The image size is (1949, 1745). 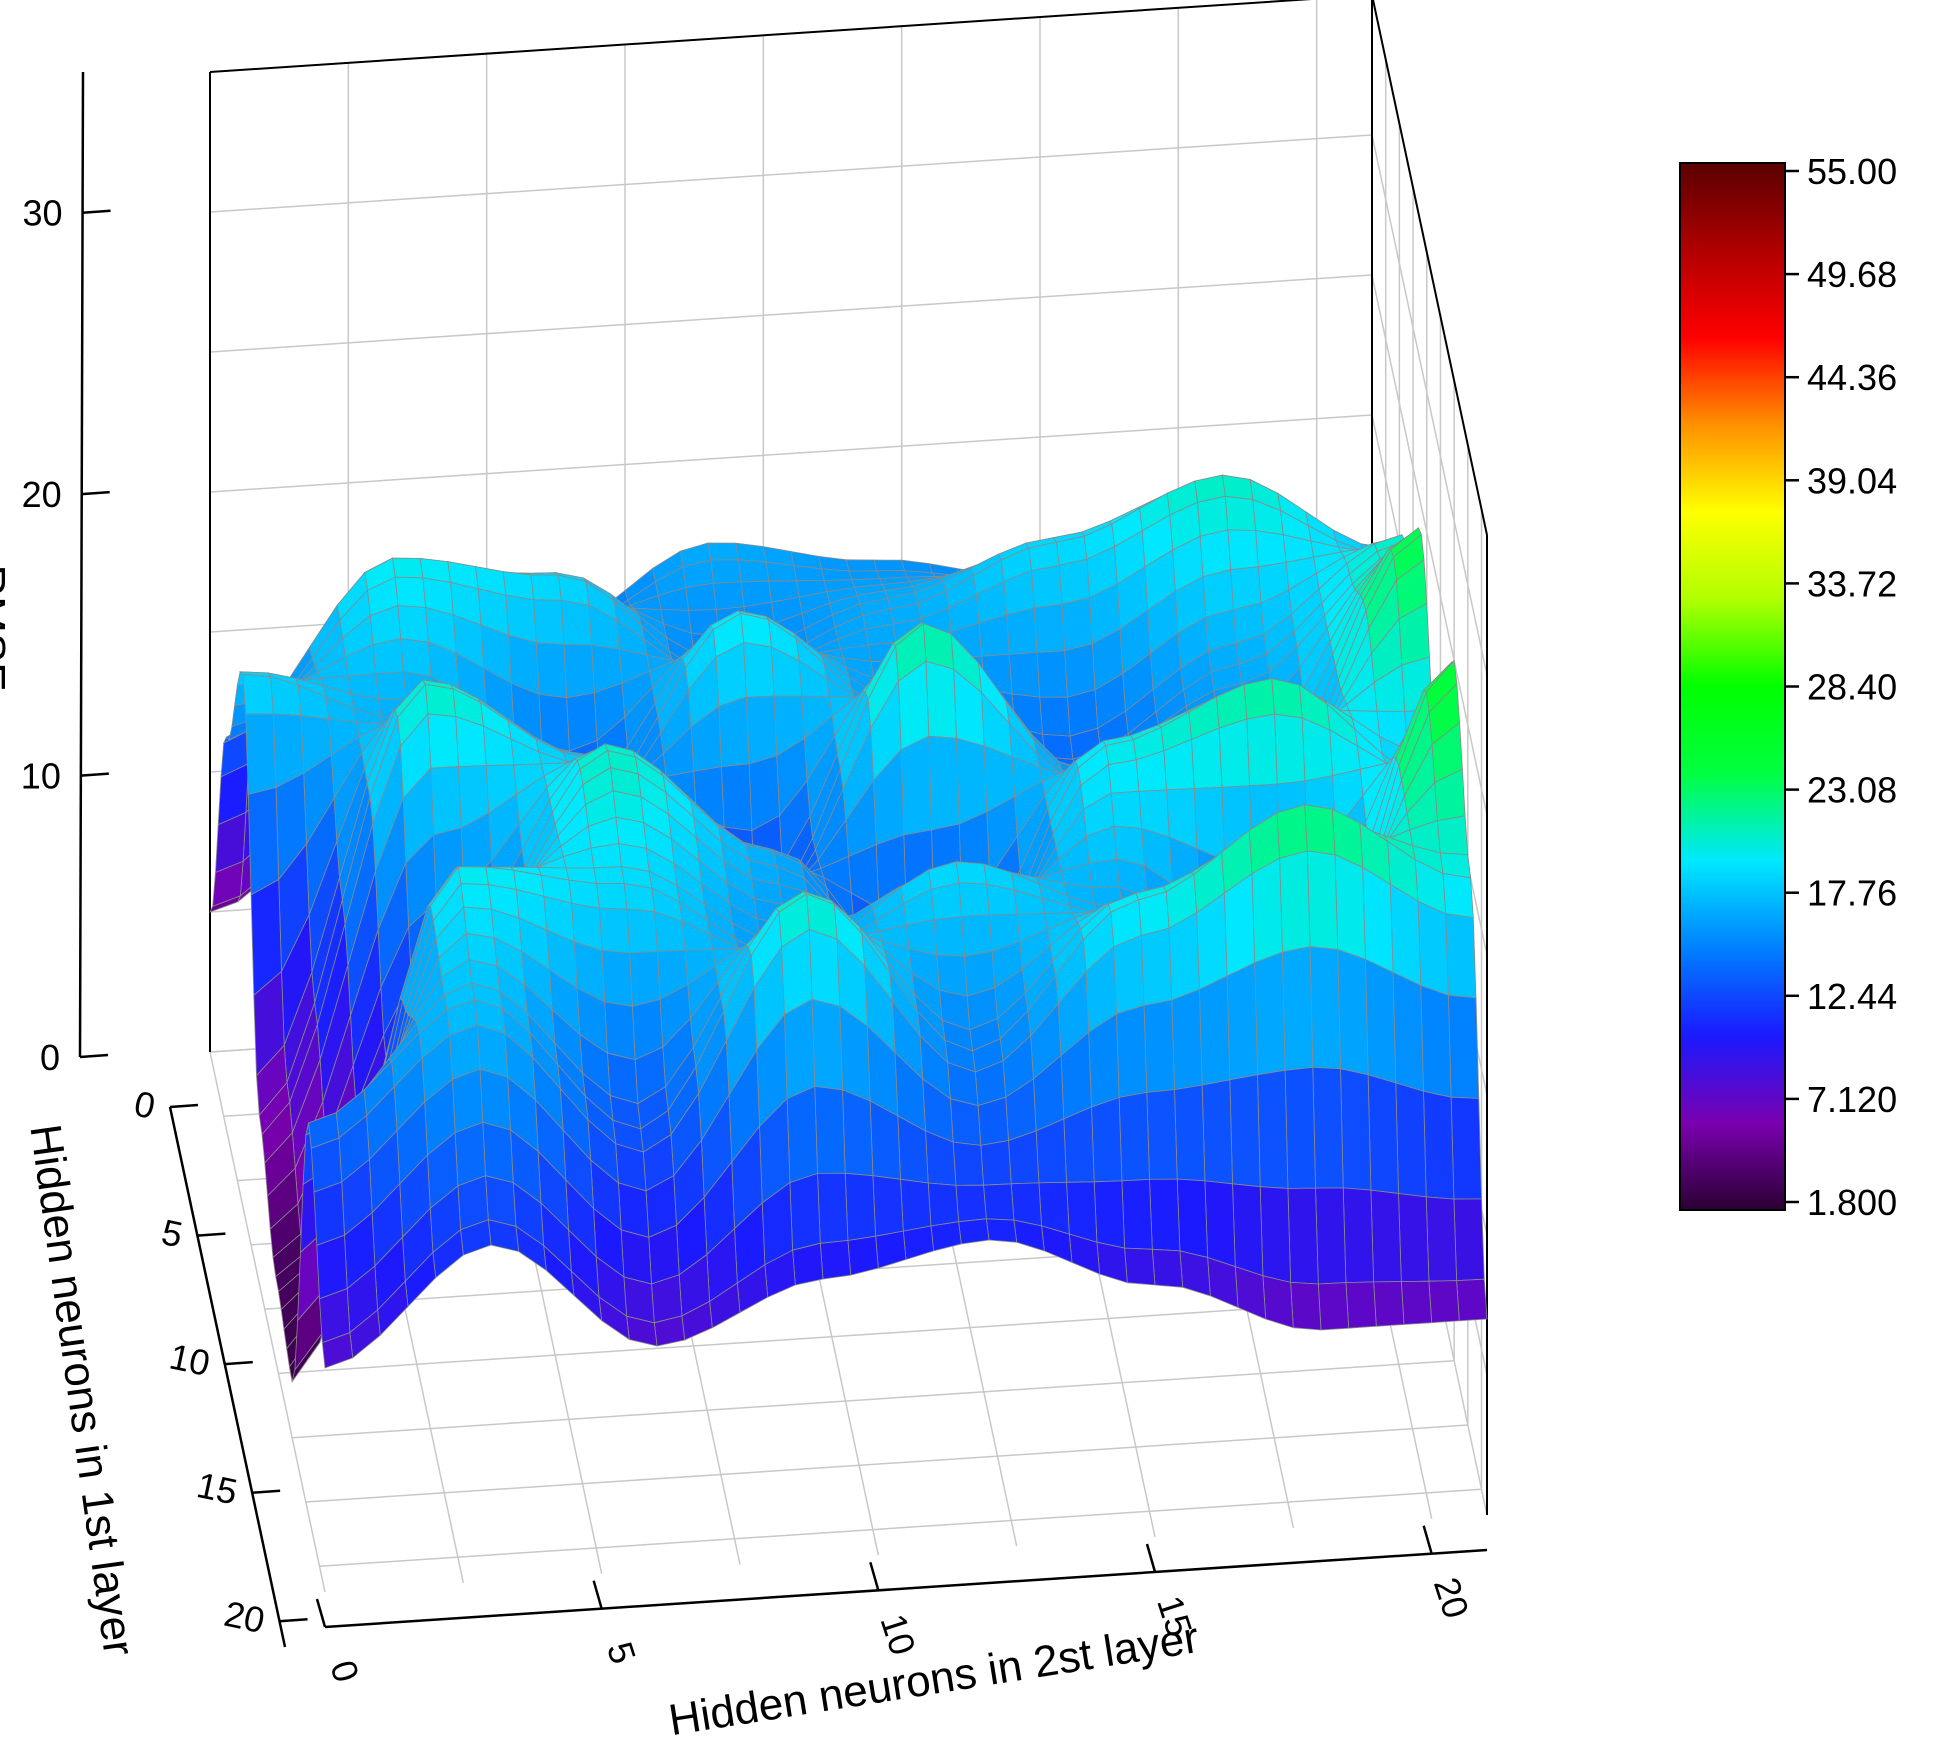 What do you see at coordinates (81, 564) in the screenshot?
I see `z-axis-line` at bounding box center [81, 564].